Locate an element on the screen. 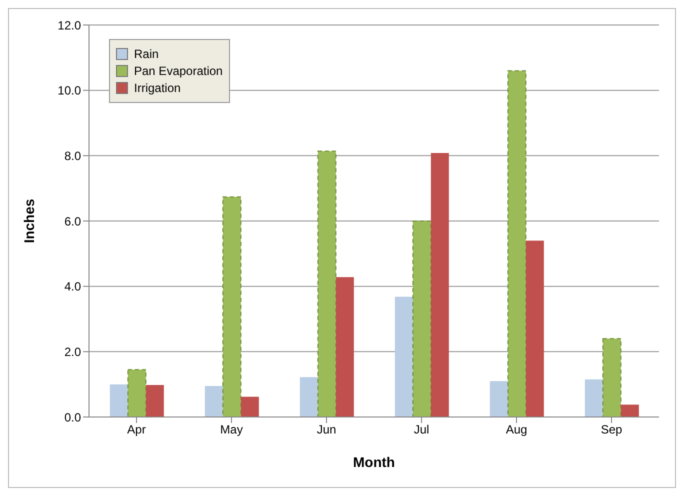 This screenshot has width=684, height=496. x-tick-label: Aug is located at coordinates (517, 429).